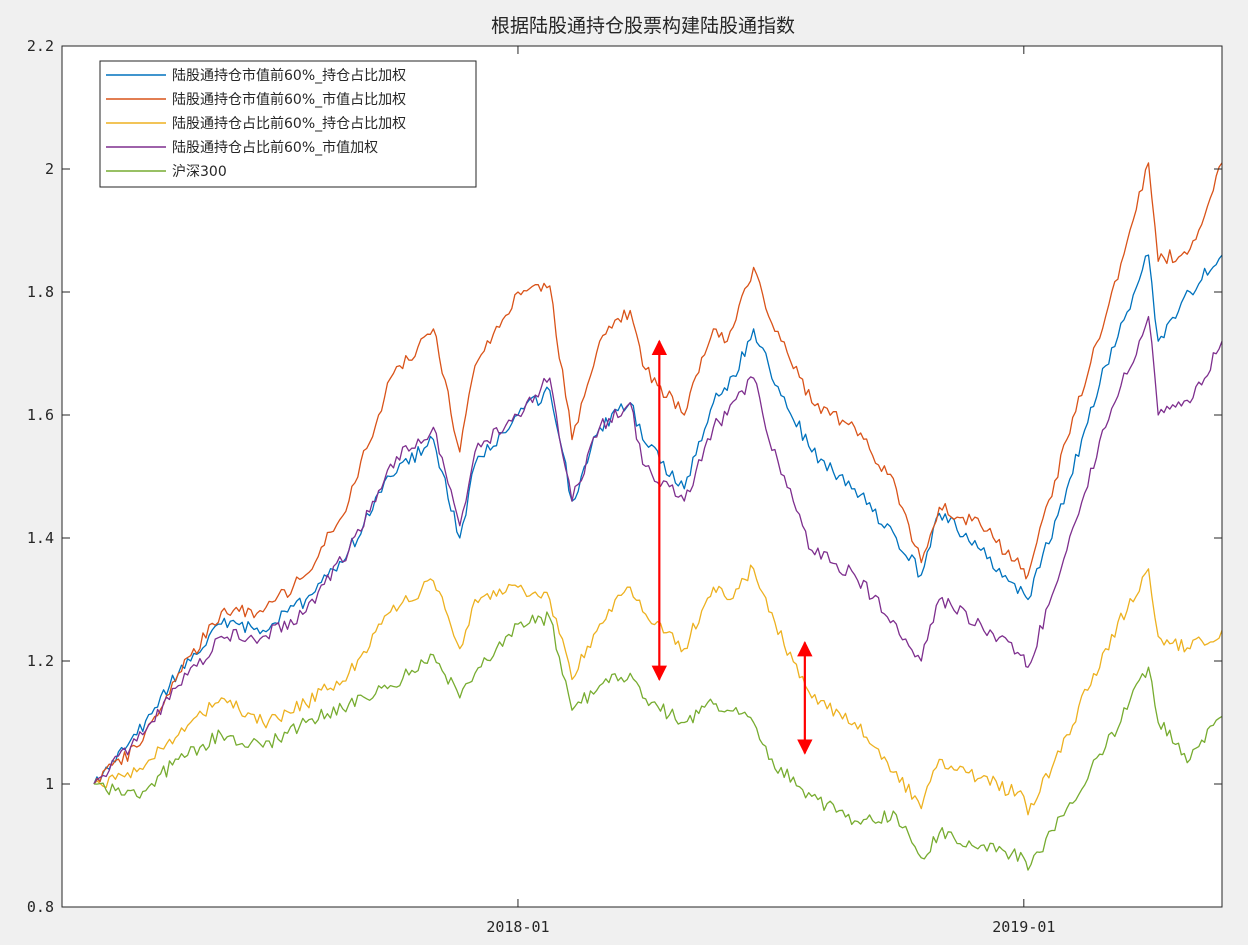 The image size is (1248, 945). Describe the element at coordinates (40, 661) in the screenshot. I see `y-tick-label: 1.2` at that location.